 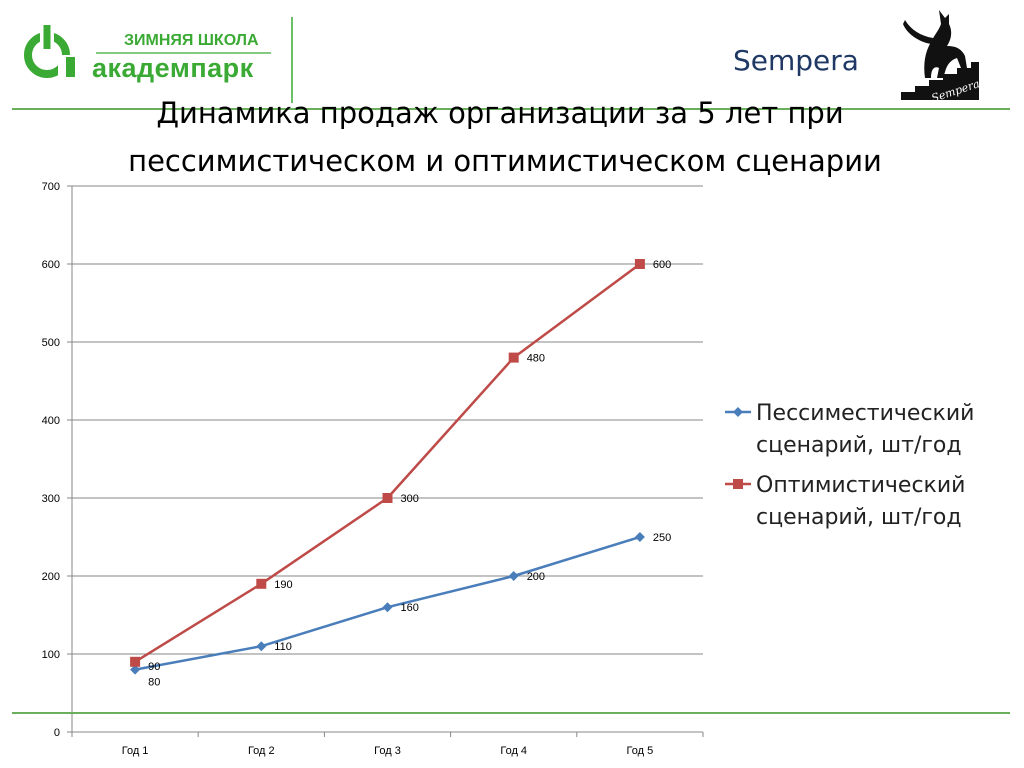 What do you see at coordinates (410, 499) in the screenshot?
I see `data-label: 300` at bounding box center [410, 499].